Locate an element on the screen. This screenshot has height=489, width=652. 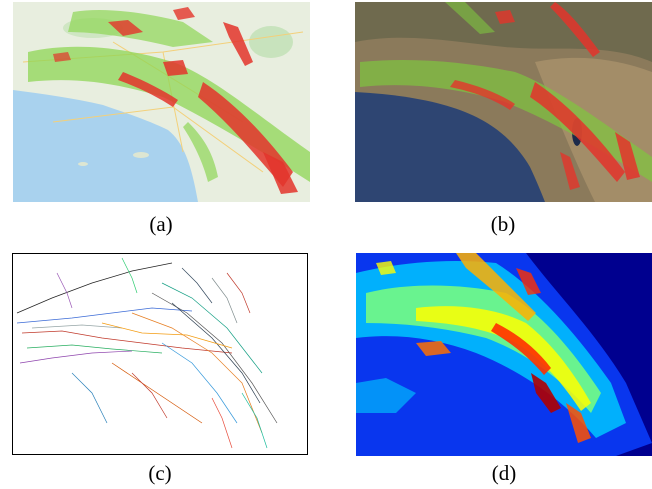
caption-c: (c) is located at coordinates (160, 473).